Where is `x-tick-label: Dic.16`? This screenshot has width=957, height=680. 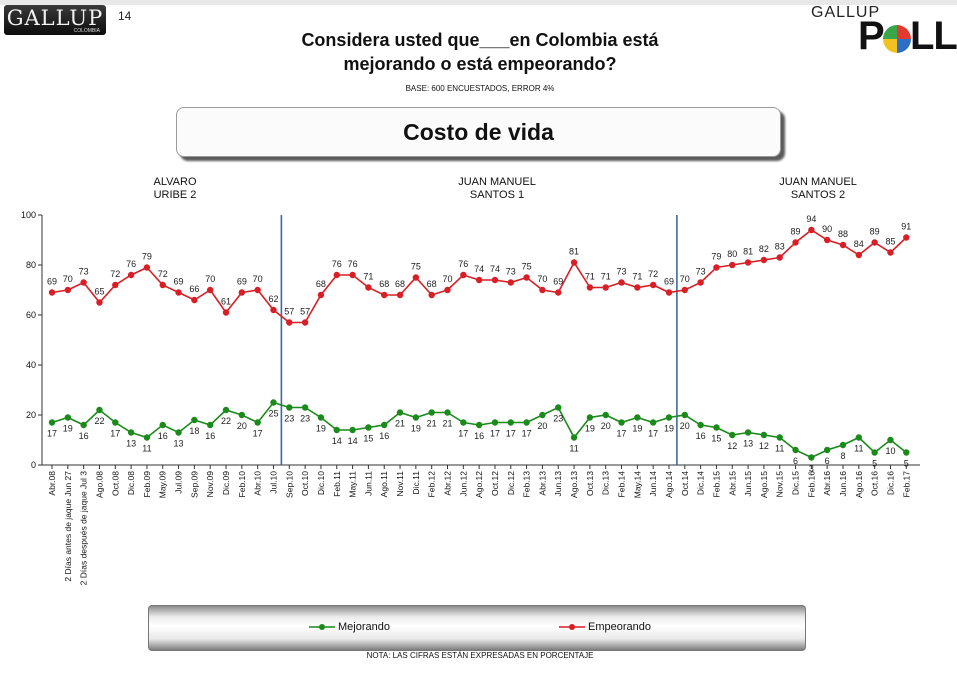
x-tick-label: Dic.16 is located at coordinates (890, 483).